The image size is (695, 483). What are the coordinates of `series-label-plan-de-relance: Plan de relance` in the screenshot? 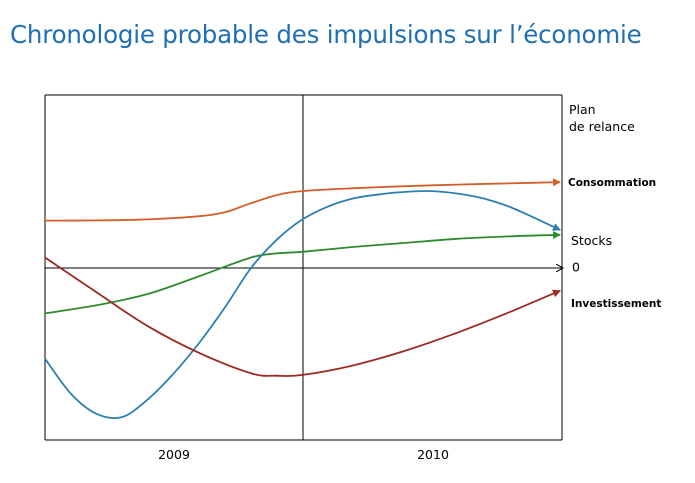 It's located at (602, 118).